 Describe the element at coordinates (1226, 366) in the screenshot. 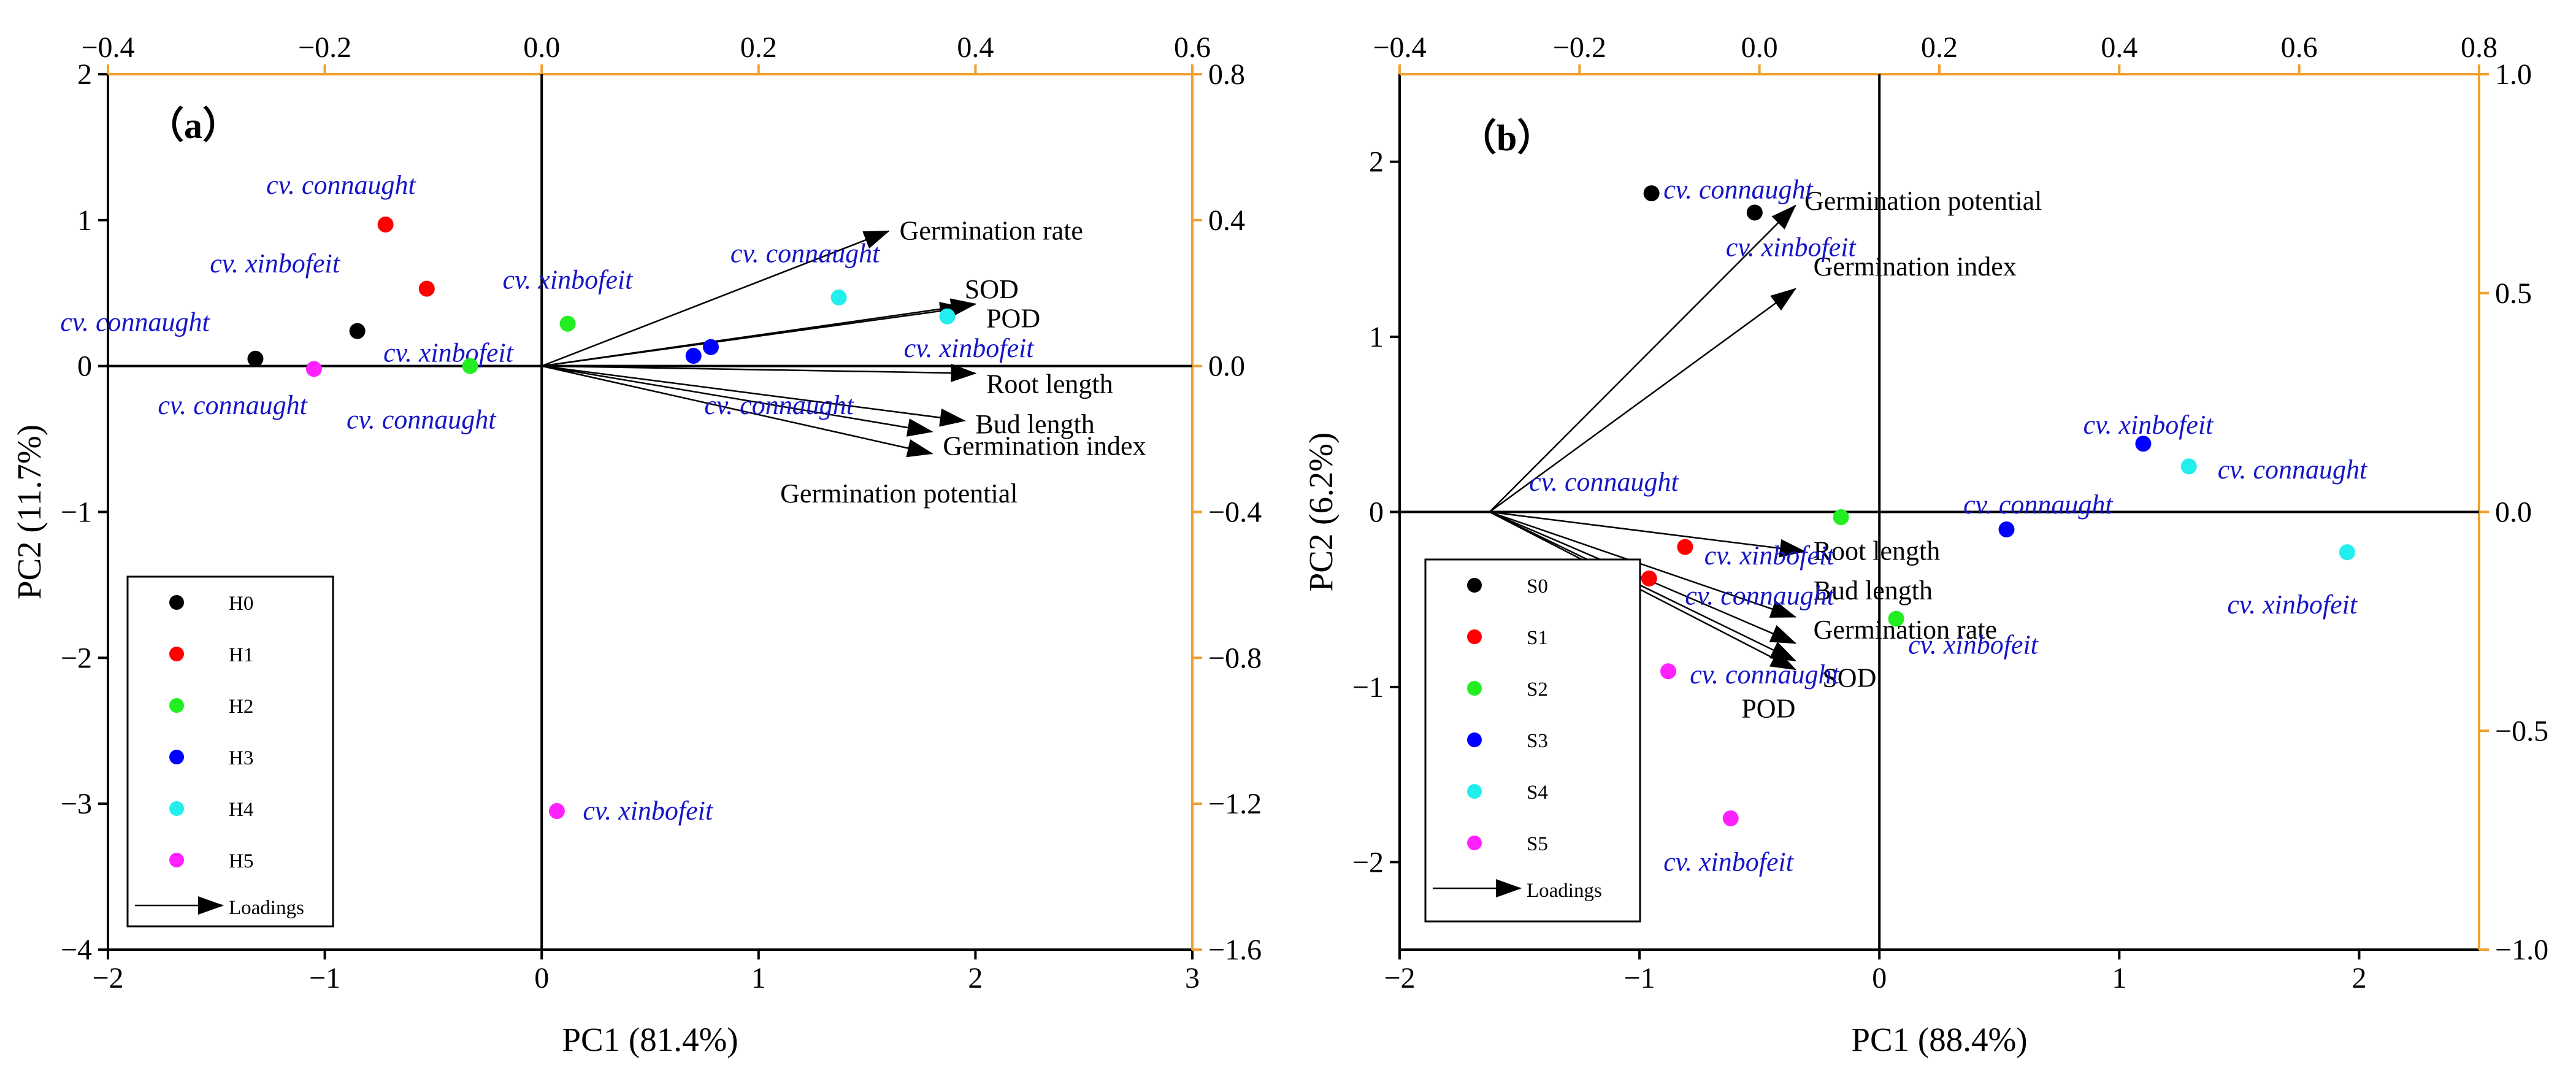

I see `right-tick-label: 0.0` at that location.